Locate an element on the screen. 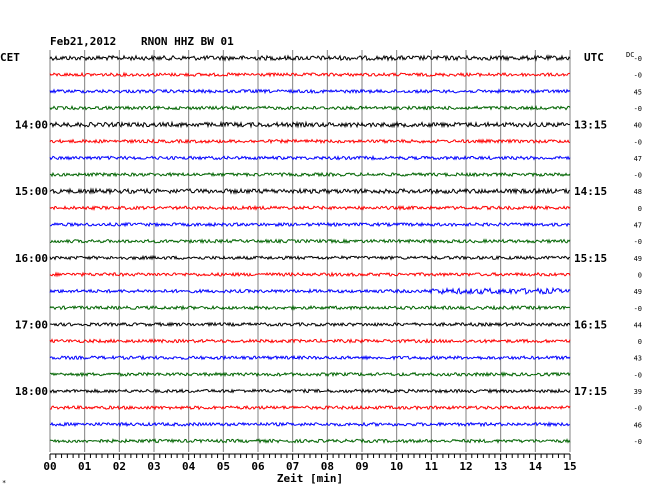 Image resolution: width=650 pixels, height=494 pixels. dc-value-9: 48 is located at coordinates (638, 192).